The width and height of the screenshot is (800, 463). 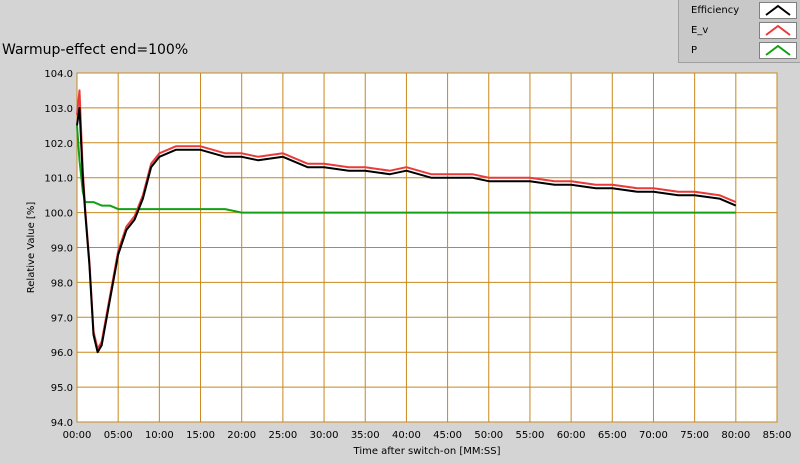 What do you see at coordinates (694, 435) in the screenshot?
I see `x-tick-label: 75:00` at bounding box center [694, 435].